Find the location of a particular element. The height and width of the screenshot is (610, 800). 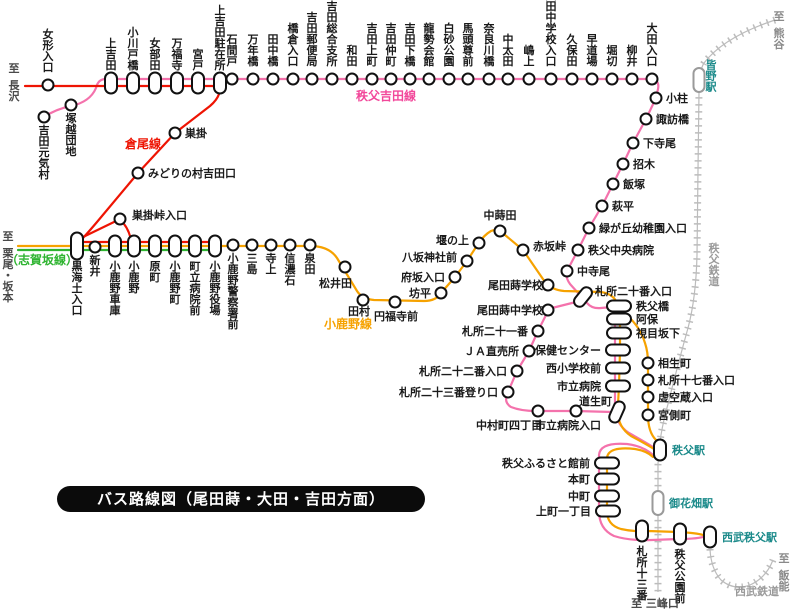

stop-label-宮戸: 宮戸 is located at coordinates (198, 59).